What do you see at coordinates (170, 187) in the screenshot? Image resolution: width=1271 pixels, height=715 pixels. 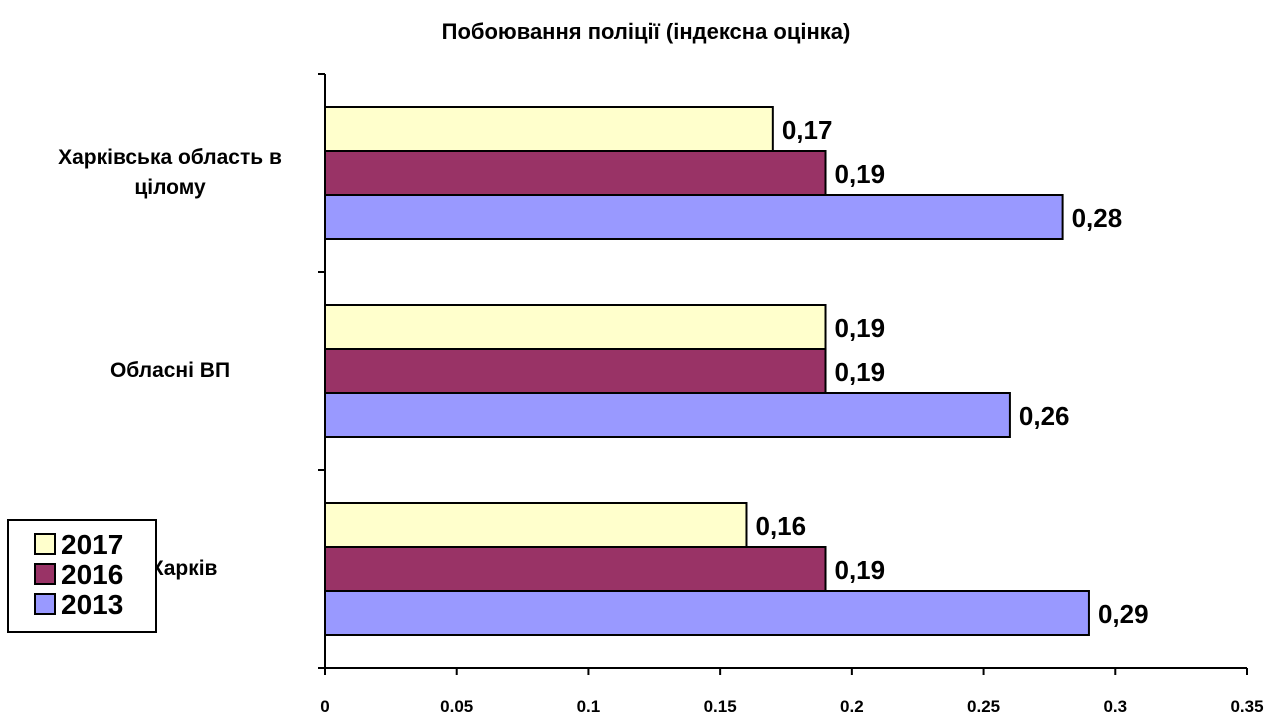 I see `category-label-1: цілому` at bounding box center [170, 187].